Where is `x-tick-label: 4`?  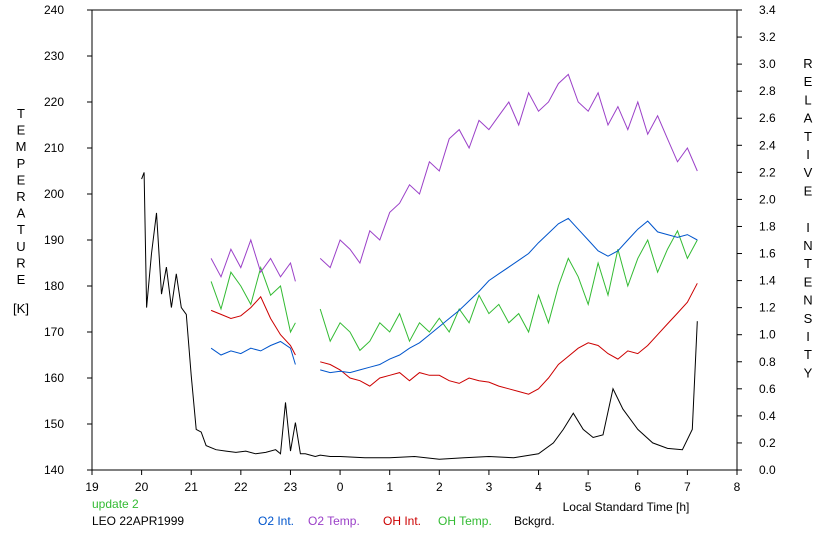
x-tick-label: 4 is located at coordinates (538, 487).